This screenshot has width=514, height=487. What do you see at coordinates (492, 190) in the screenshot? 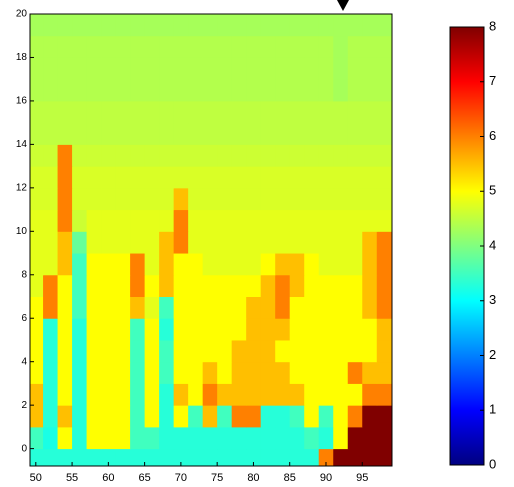
I see `colorbar-tick-label: 5` at bounding box center [492, 190].